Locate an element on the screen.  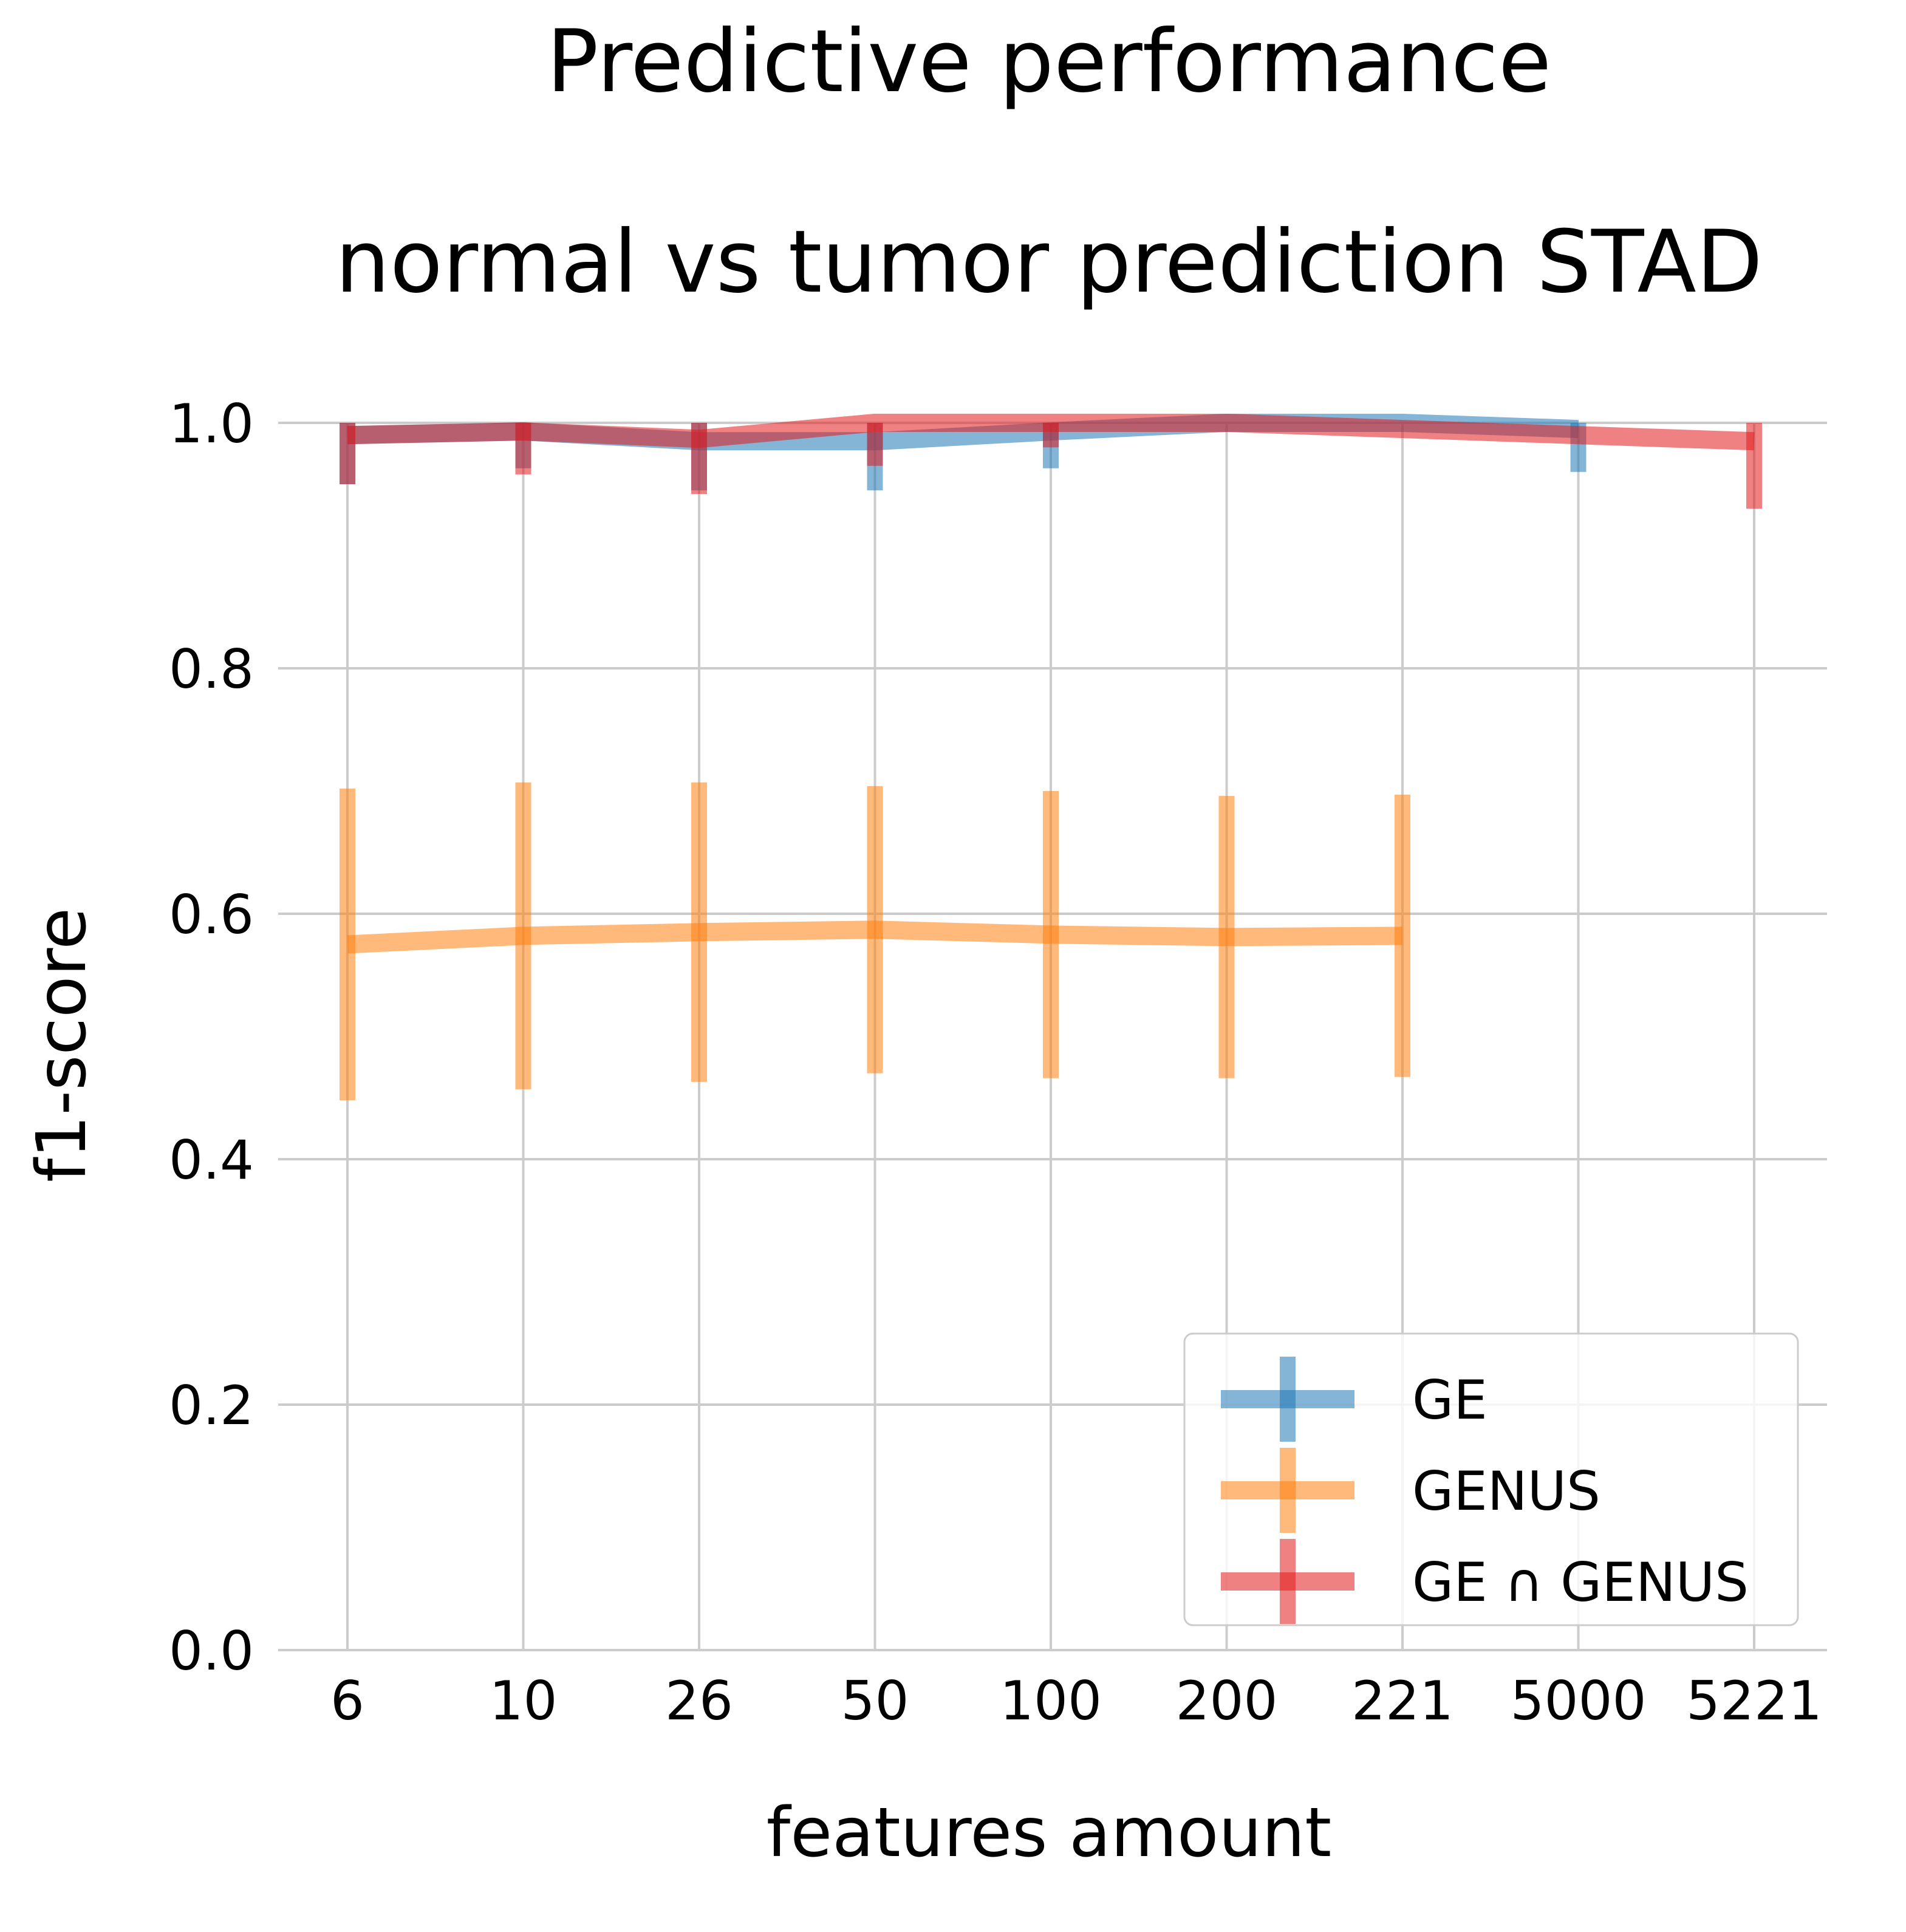
legend-label: GE is located at coordinates (1450, 1400).